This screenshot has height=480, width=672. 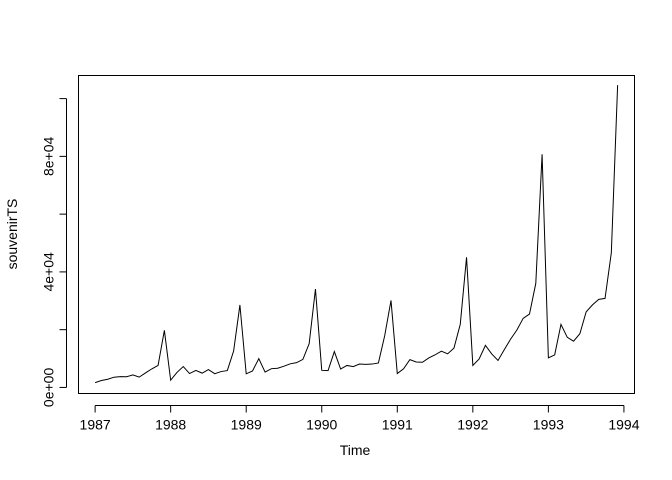 What do you see at coordinates (246, 425) in the screenshot?
I see `x-tick-label: 1989` at bounding box center [246, 425].